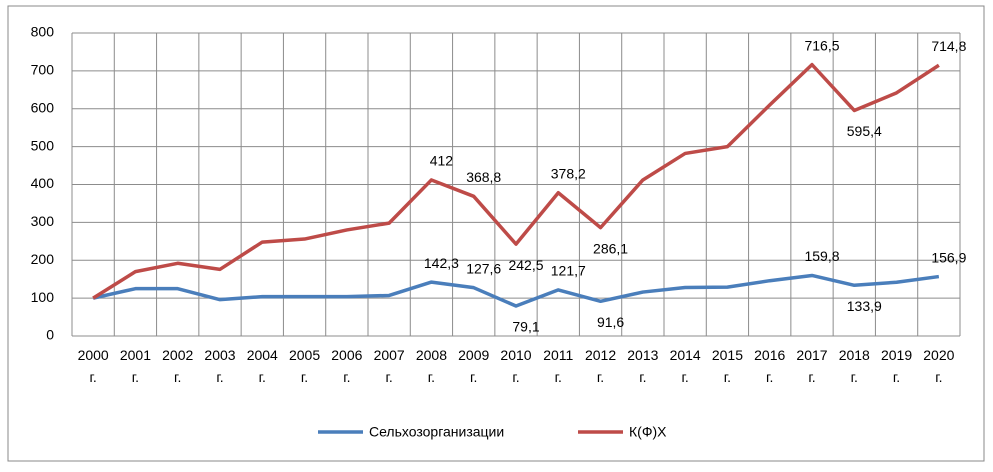 This screenshot has width=993, height=472. What do you see at coordinates (864, 306) in the screenshot?
I see `data-label: 133,9` at bounding box center [864, 306].